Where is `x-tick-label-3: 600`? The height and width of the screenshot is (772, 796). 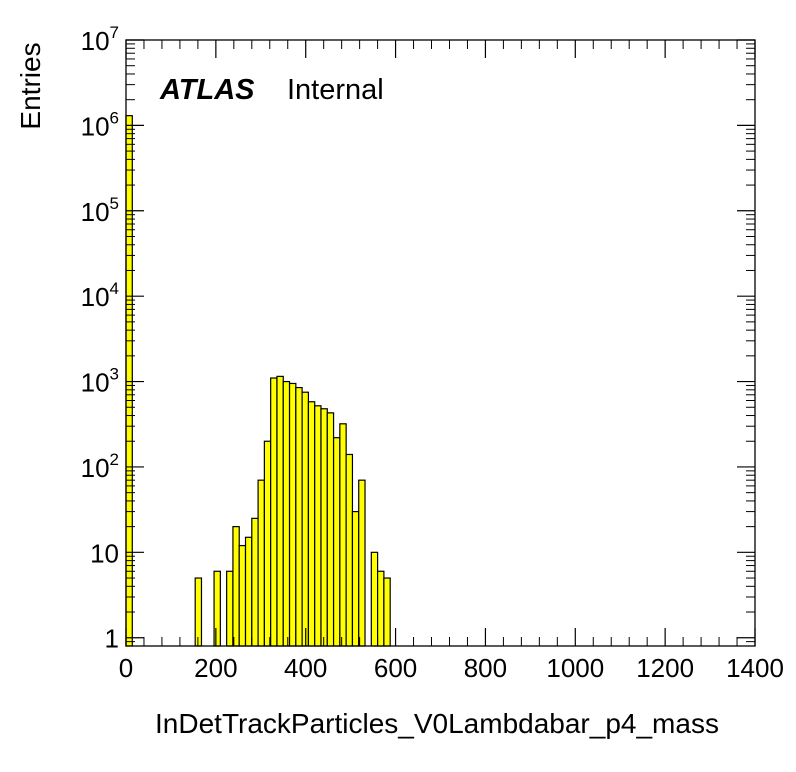
x-tick-label-3: 600 is located at coordinates (395, 668).